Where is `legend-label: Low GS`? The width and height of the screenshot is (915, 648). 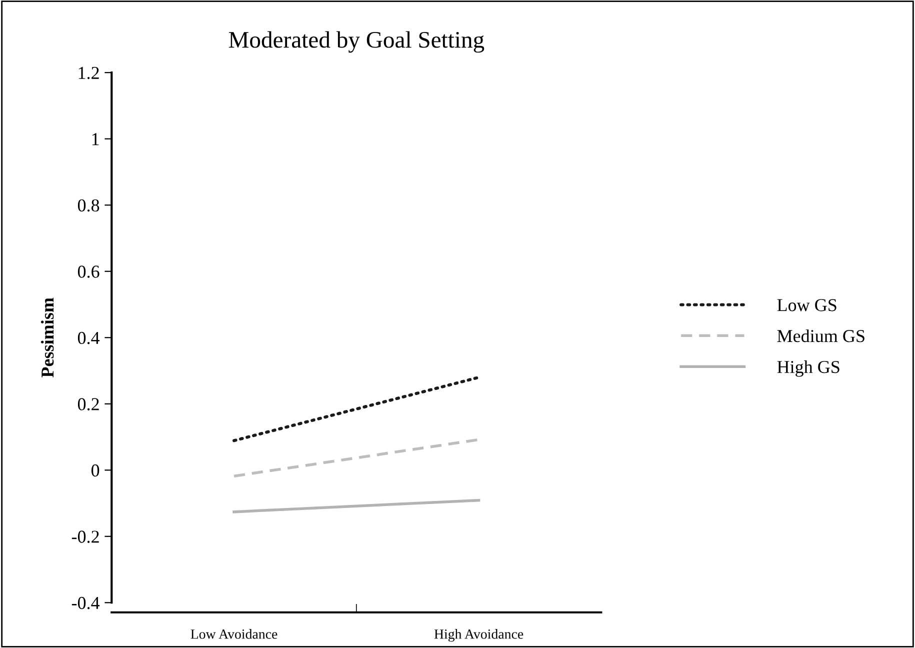
legend-label: Low GS is located at coordinates (806, 305).